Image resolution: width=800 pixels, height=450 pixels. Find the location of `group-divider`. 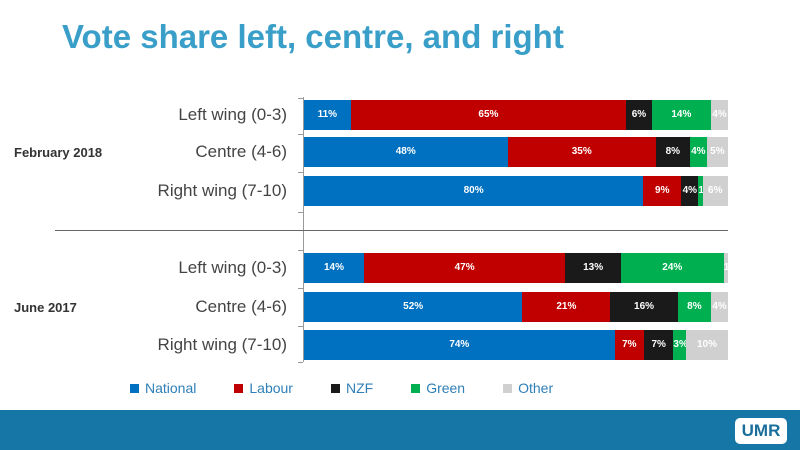

group-divider is located at coordinates (391, 230).